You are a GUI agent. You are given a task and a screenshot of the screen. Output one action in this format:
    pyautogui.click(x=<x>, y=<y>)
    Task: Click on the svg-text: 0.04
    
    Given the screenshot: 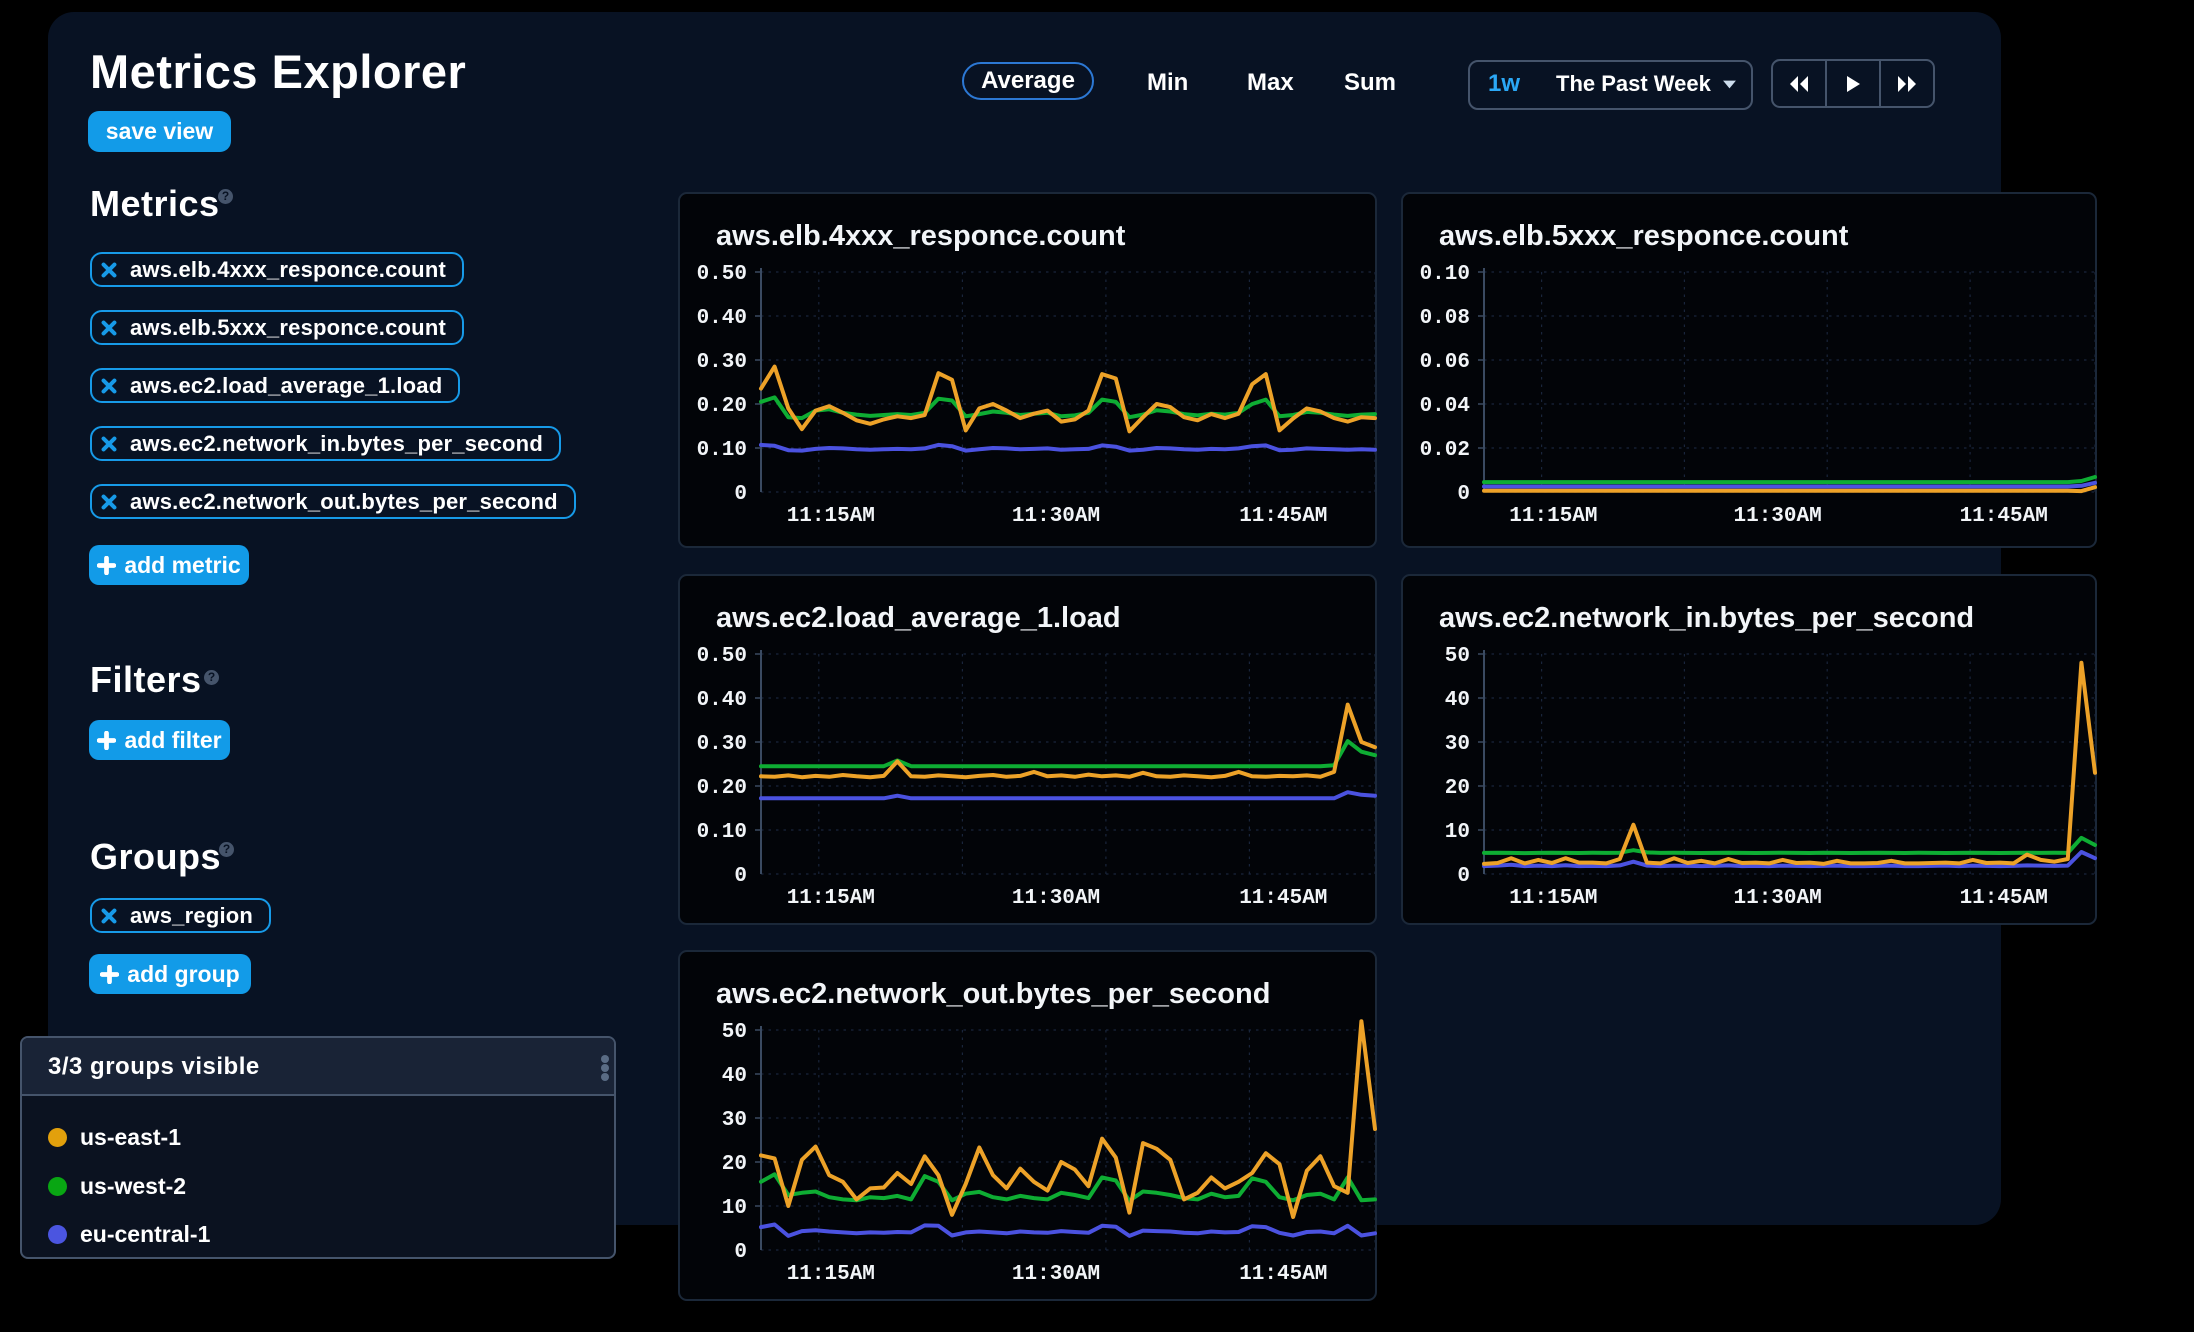 What is the action you would take?
    pyautogui.click(x=1445, y=406)
    